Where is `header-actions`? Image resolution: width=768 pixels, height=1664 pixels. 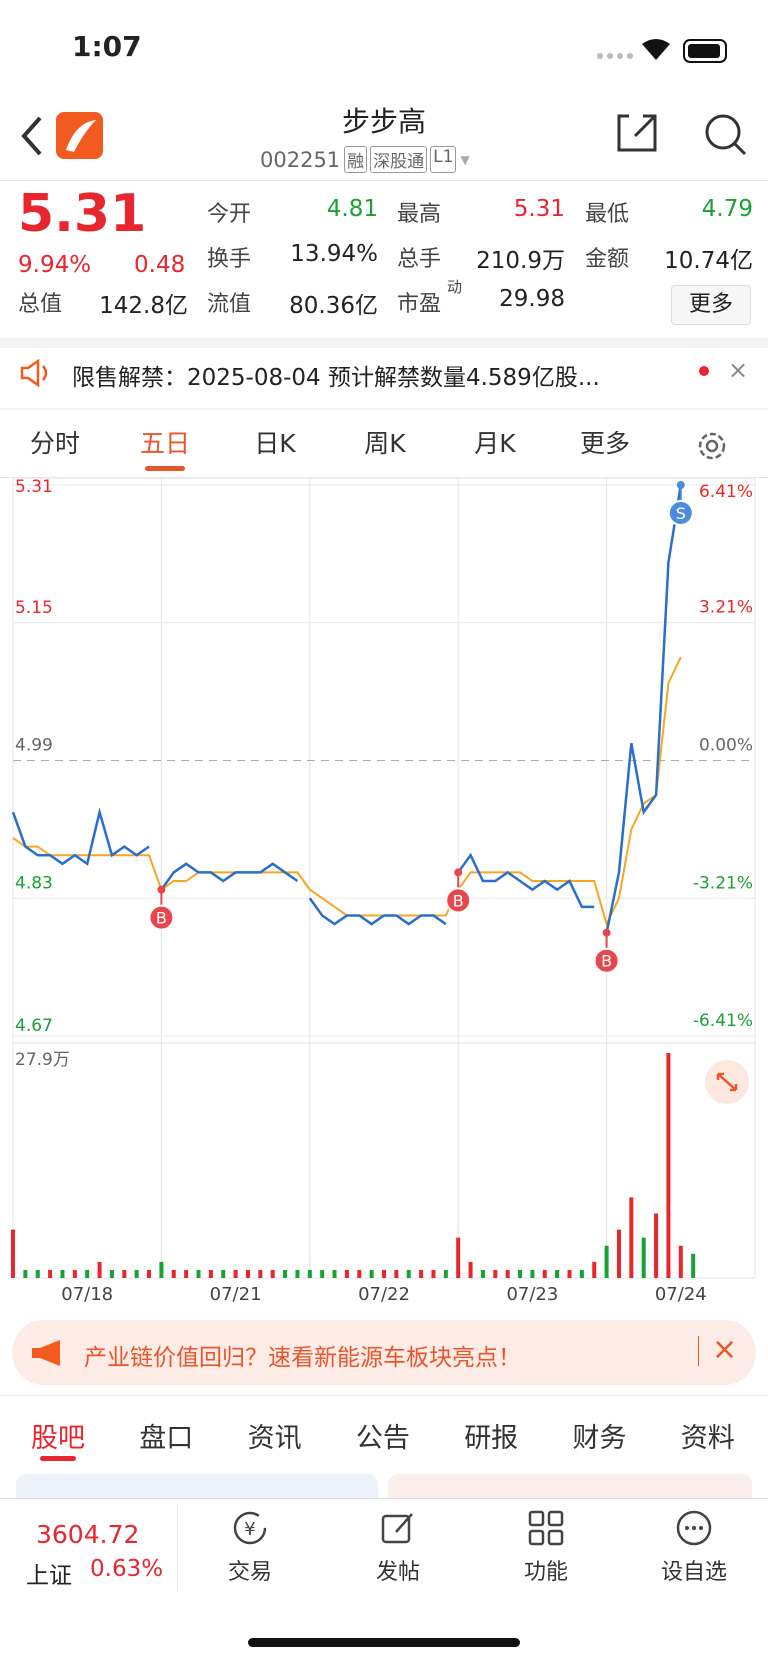
header-actions is located at coordinates (685, 135).